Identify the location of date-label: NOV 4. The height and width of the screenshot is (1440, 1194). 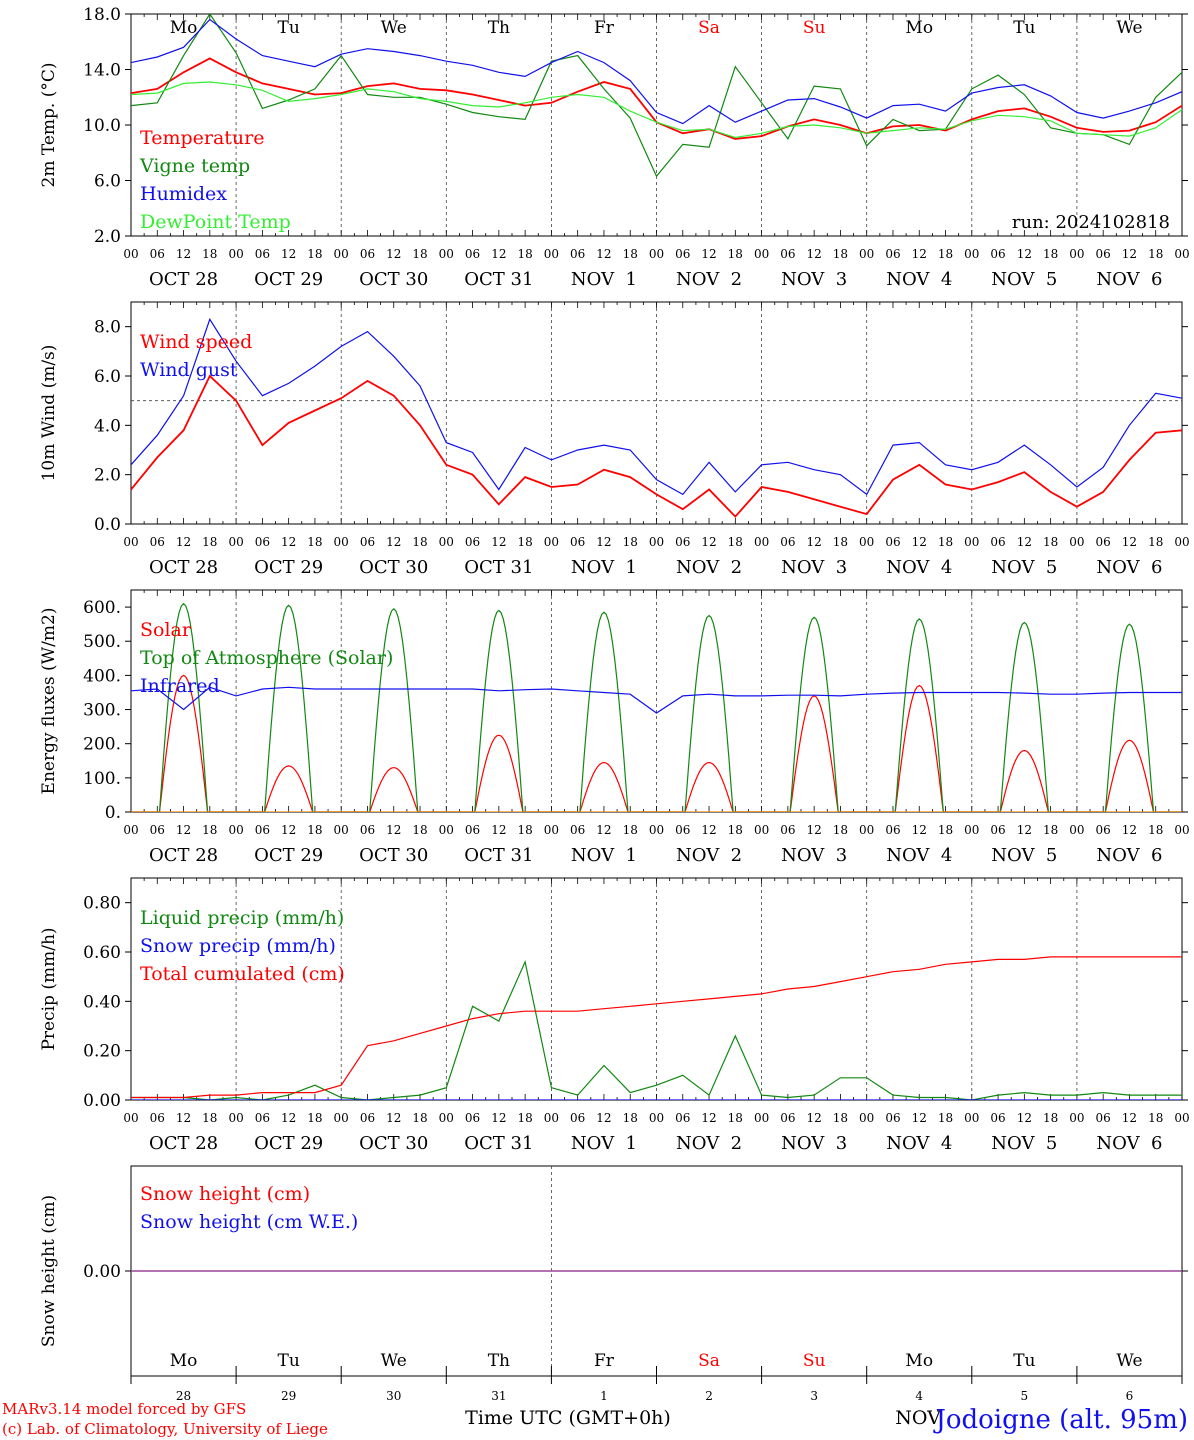
(919, 279).